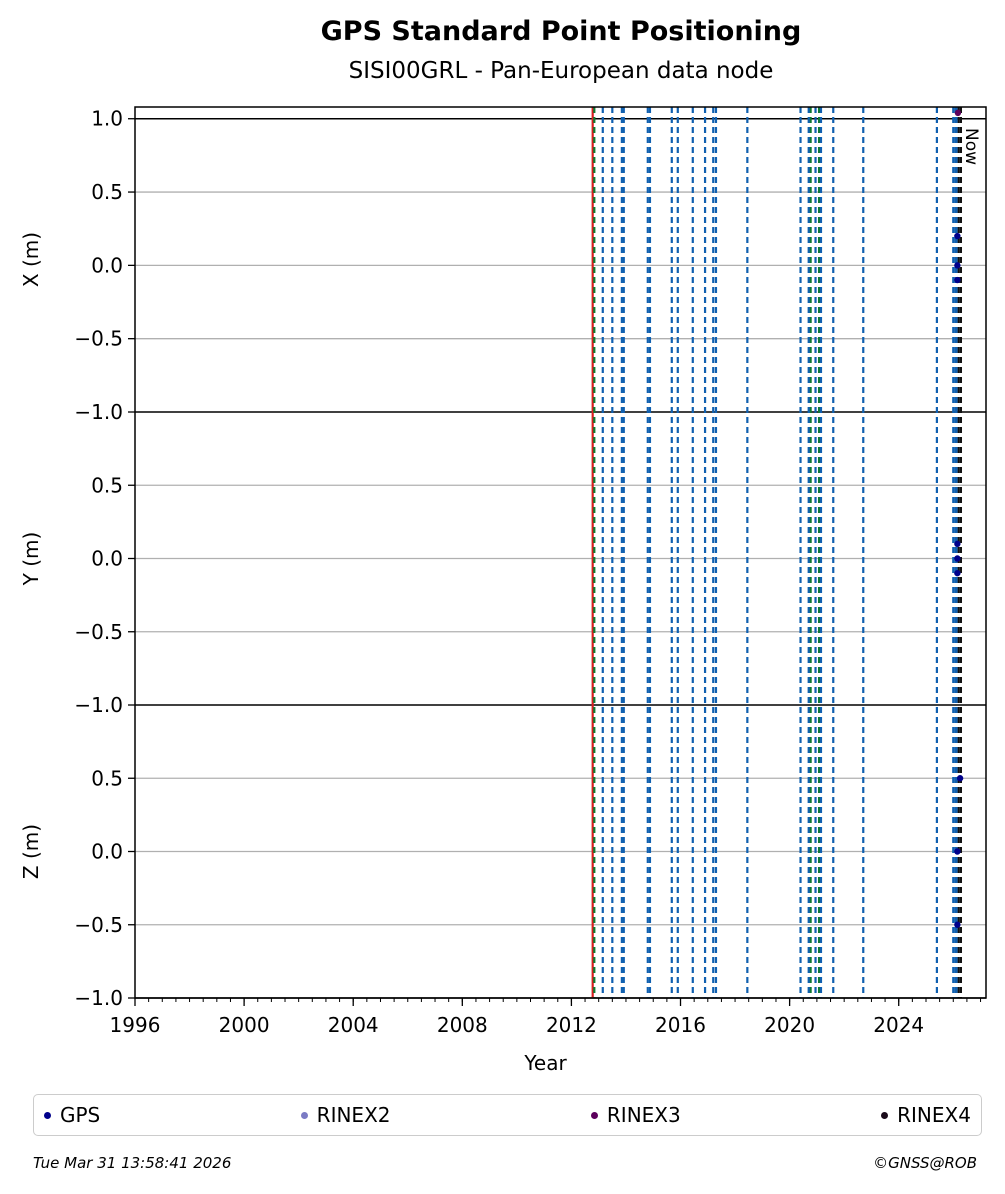 This screenshot has width=1005, height=1194. I want to click on legend-entry-gps: GPS, so click(72, 1115).